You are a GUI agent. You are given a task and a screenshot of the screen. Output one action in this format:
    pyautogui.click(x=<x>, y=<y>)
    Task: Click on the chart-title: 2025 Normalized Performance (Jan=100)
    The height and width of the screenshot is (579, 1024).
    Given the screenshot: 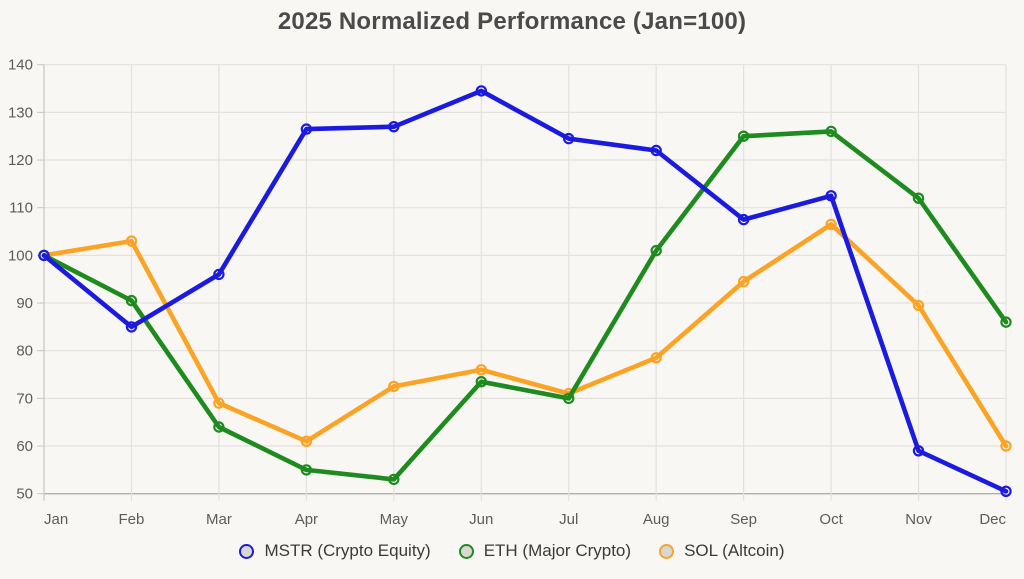 What is the action you would take?
    pyautogui.click(x=512, y=21)
    